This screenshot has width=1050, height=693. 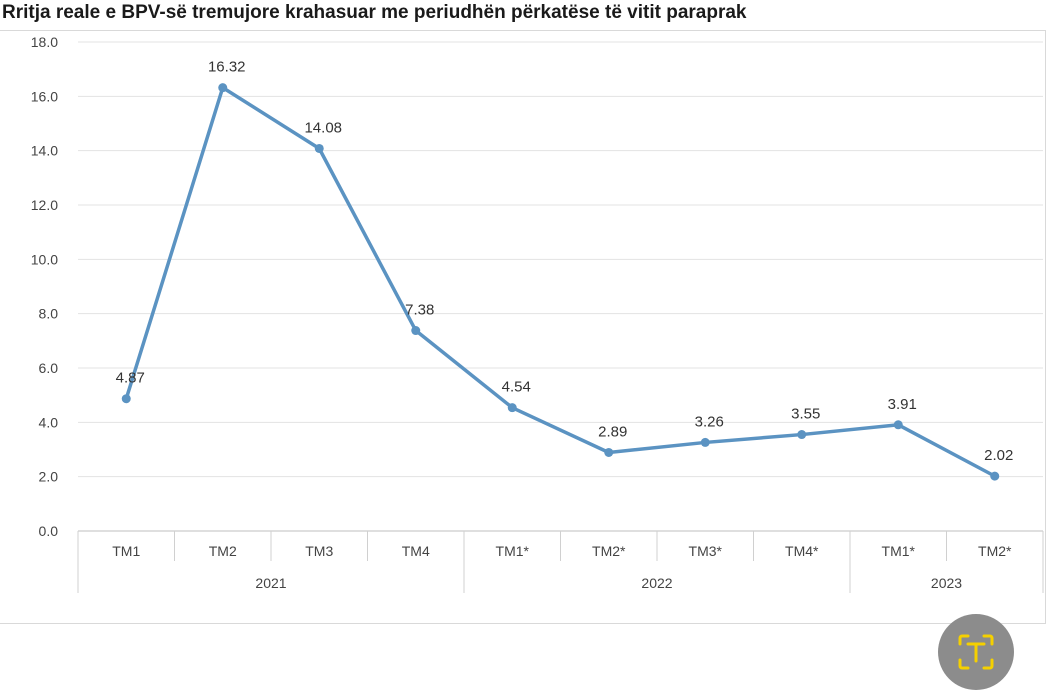 What do you see at coordinates (706, 551) in the screenshot?
I see `x-tick-label: TM3*` at bounding box center [706, 551].